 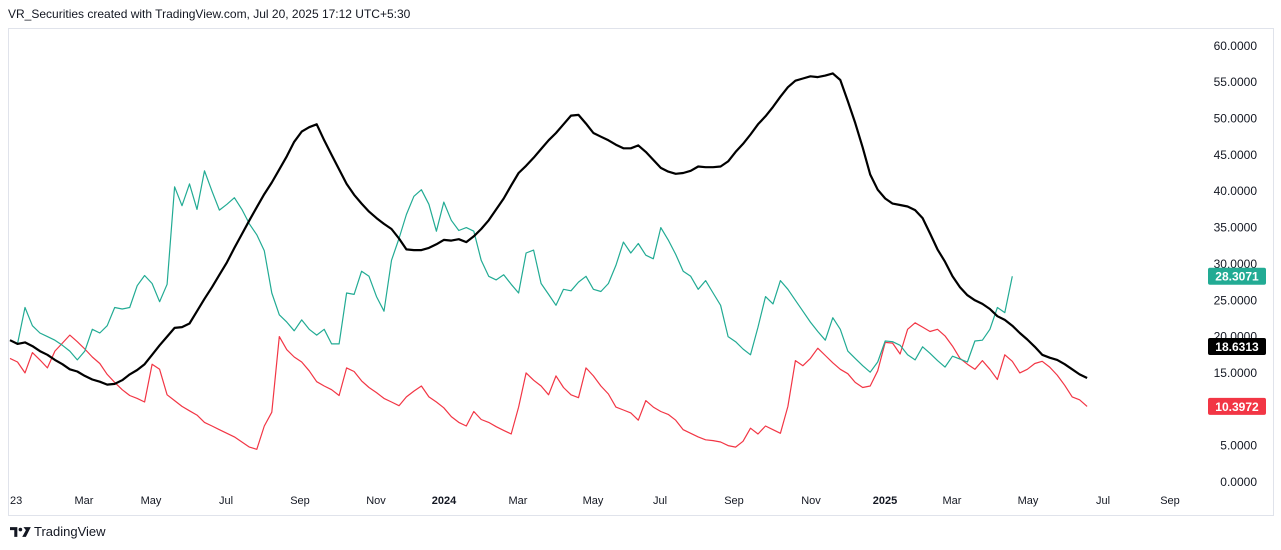 I want to click on y-tick-label: 5.0000, so click(x=1238, y=446).